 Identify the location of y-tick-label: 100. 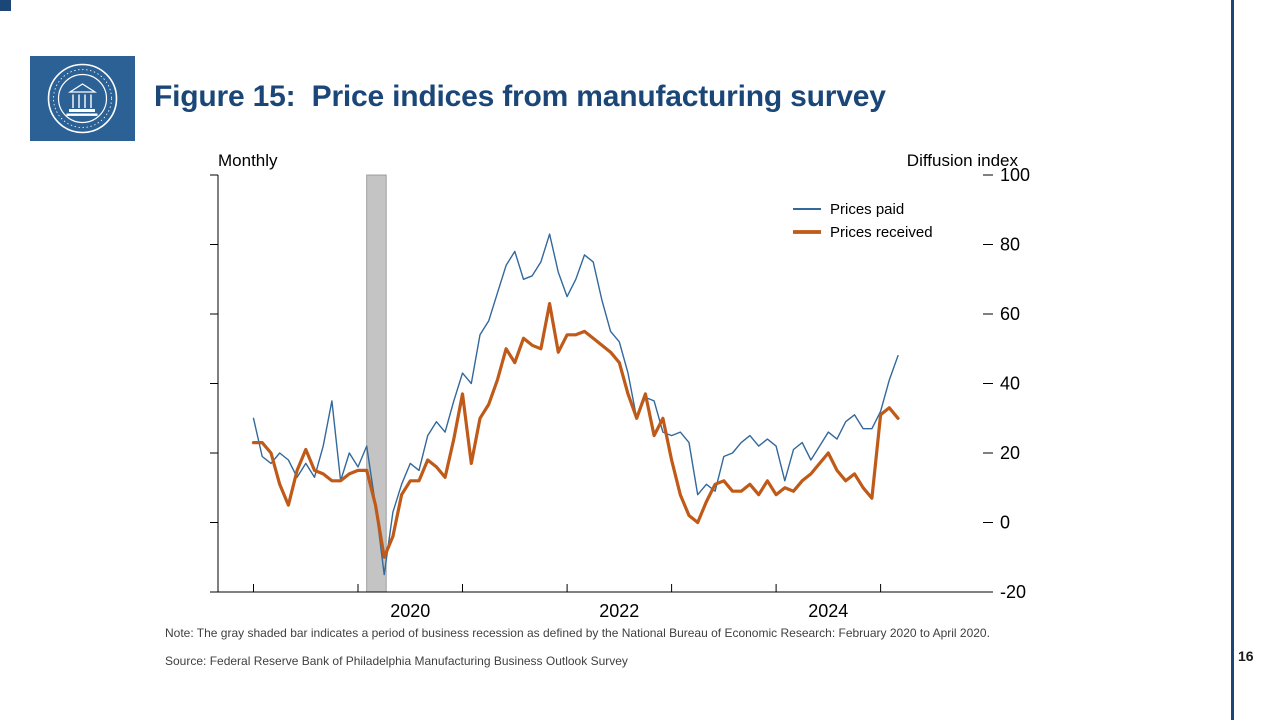
(1015, 175).